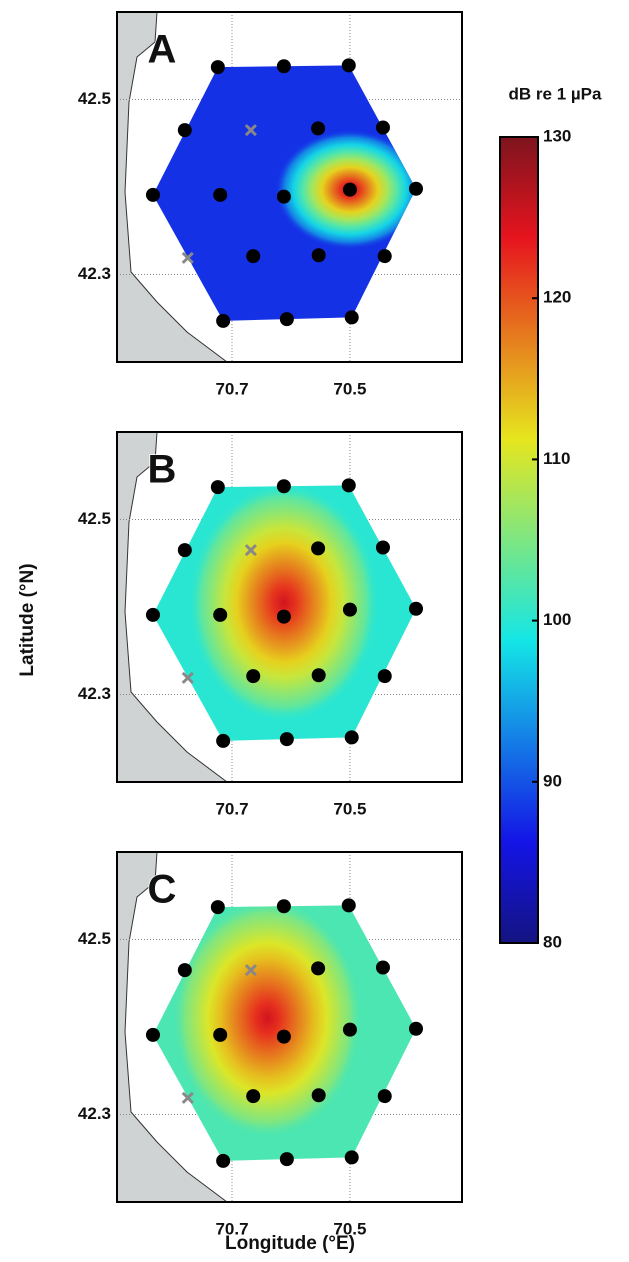 The image size is (629, 1262). What do you see at coordinates (557, 619) in the screenshot?
I see `colorbar-tick-label: 100` at bounding box center [557, 619].